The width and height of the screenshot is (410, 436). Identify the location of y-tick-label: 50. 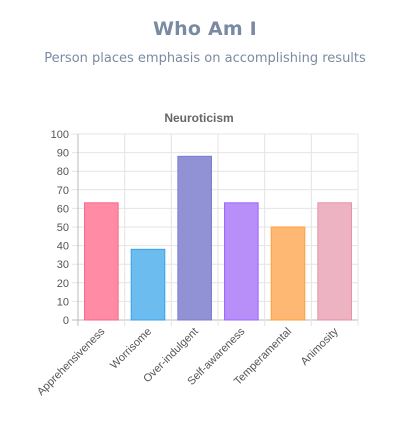
(63, 228).